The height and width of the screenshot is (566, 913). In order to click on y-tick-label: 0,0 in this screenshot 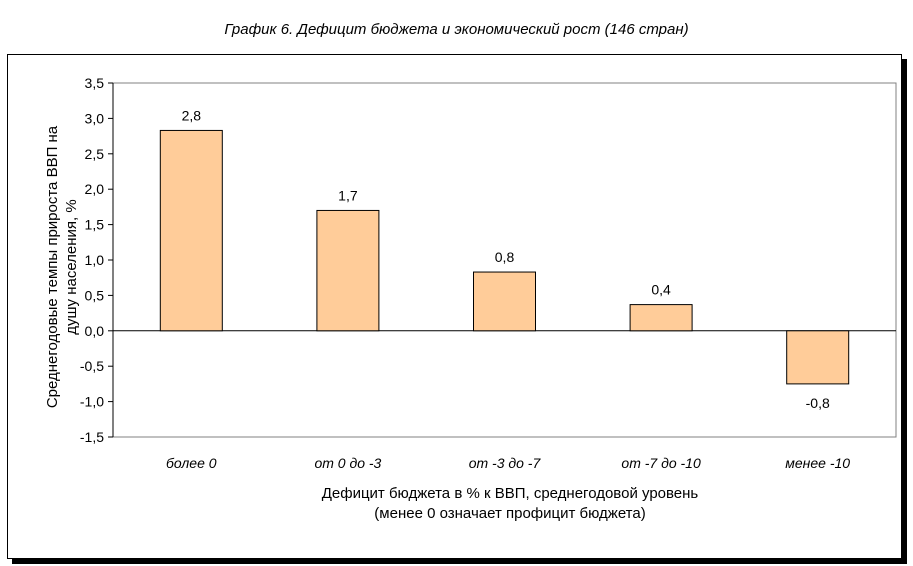, I will do `click(95, 331)`.